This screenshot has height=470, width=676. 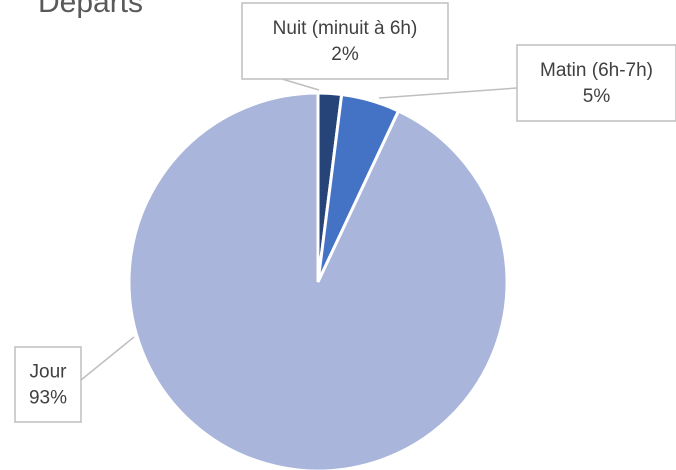 I want to click on slice-category-label: Matin (6h-7h), so click(x=596, y=70).